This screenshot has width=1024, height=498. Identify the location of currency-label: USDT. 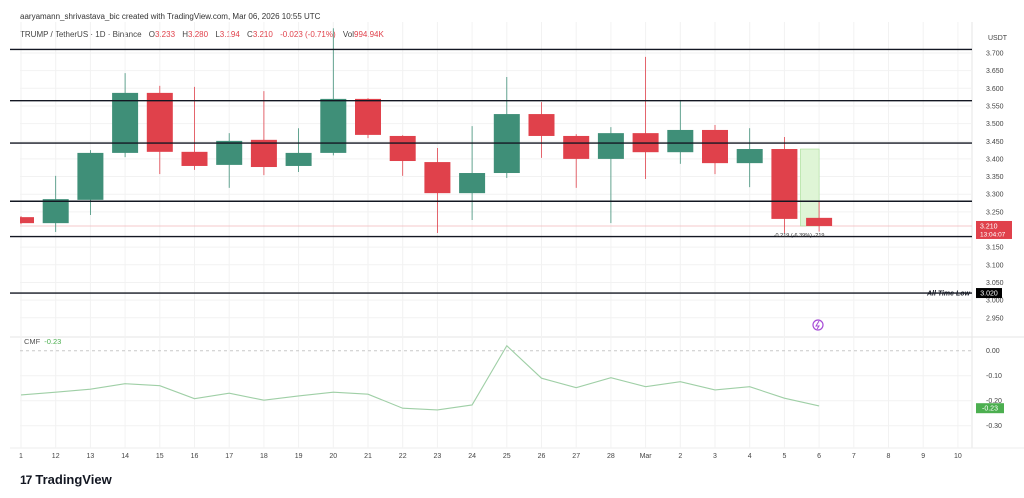
(998, 38).